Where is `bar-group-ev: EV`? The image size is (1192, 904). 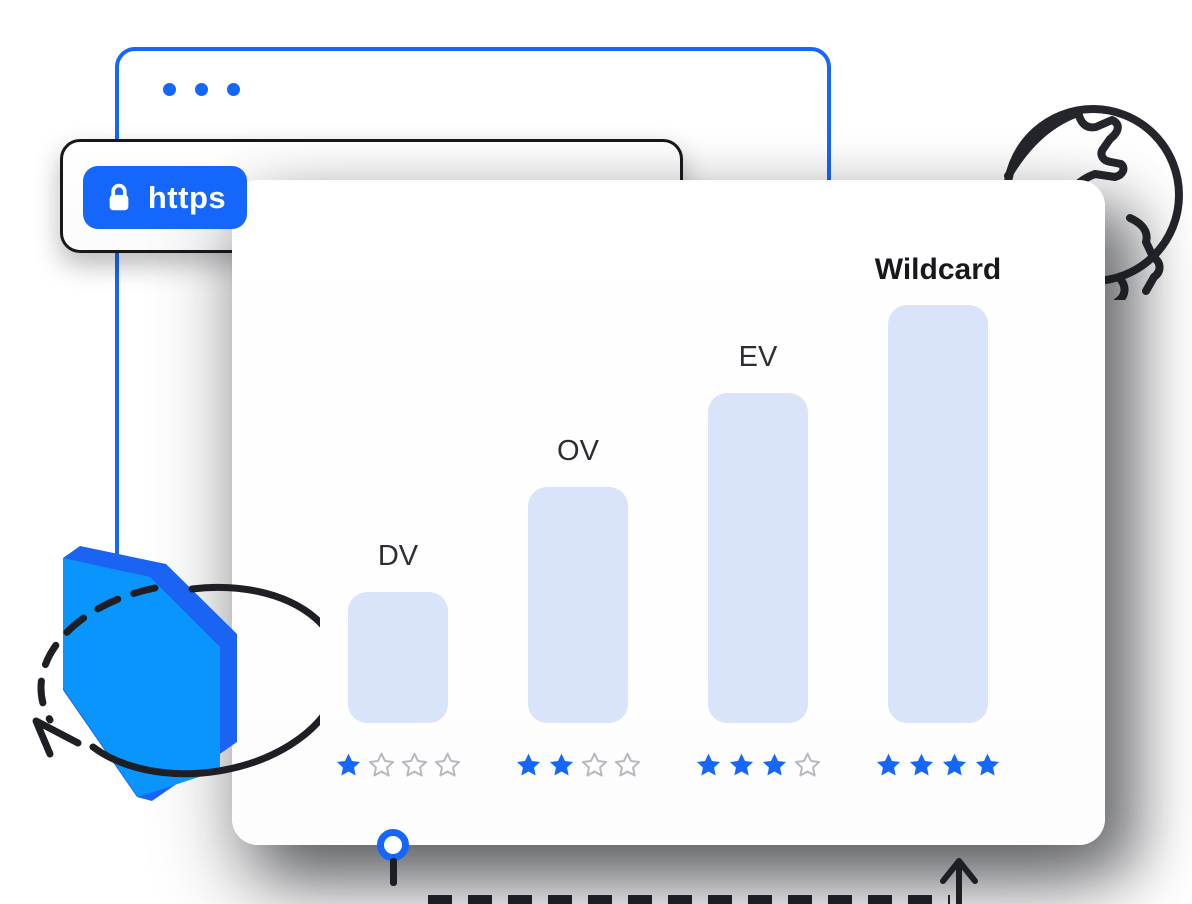
bar-group-ev: EV is located at coordinates (758, 512).